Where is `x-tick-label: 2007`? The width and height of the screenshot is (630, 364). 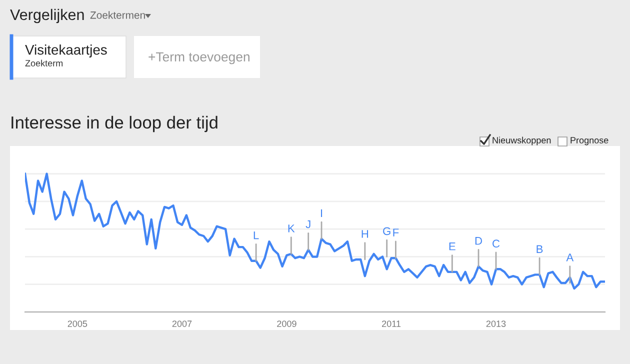 x-tick-label: 2007 is located at coordinates (182, 323).